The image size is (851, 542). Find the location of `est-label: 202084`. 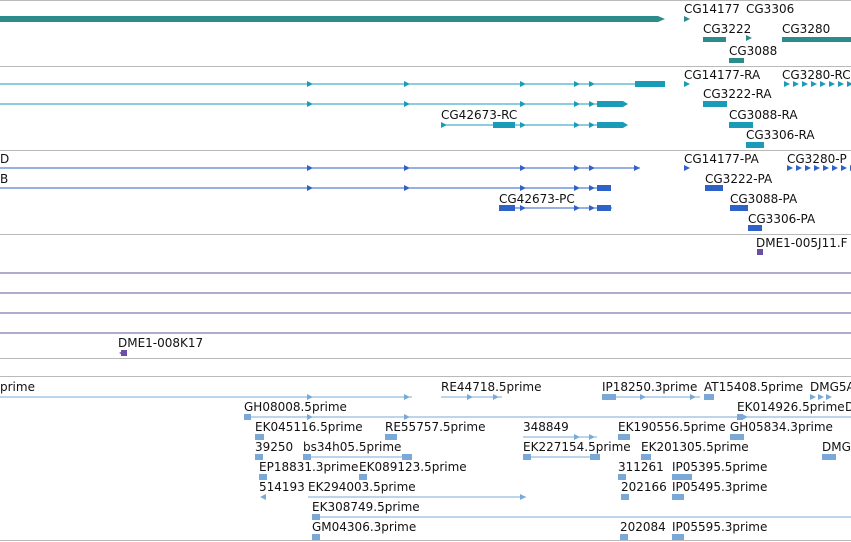

est-label: 202084 is located at coordinates (643, 527).